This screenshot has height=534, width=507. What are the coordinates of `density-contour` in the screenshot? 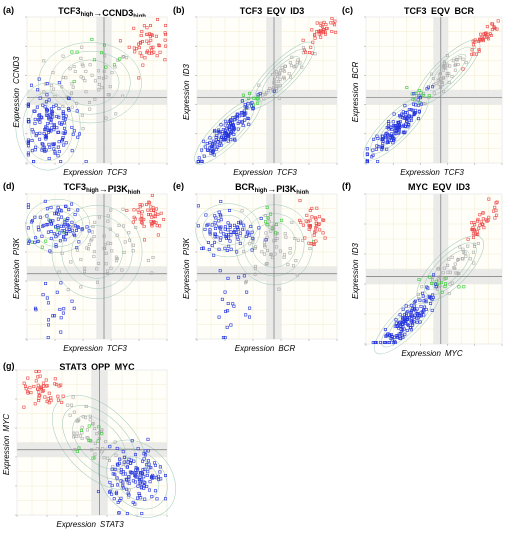 It's located at (450, 269).